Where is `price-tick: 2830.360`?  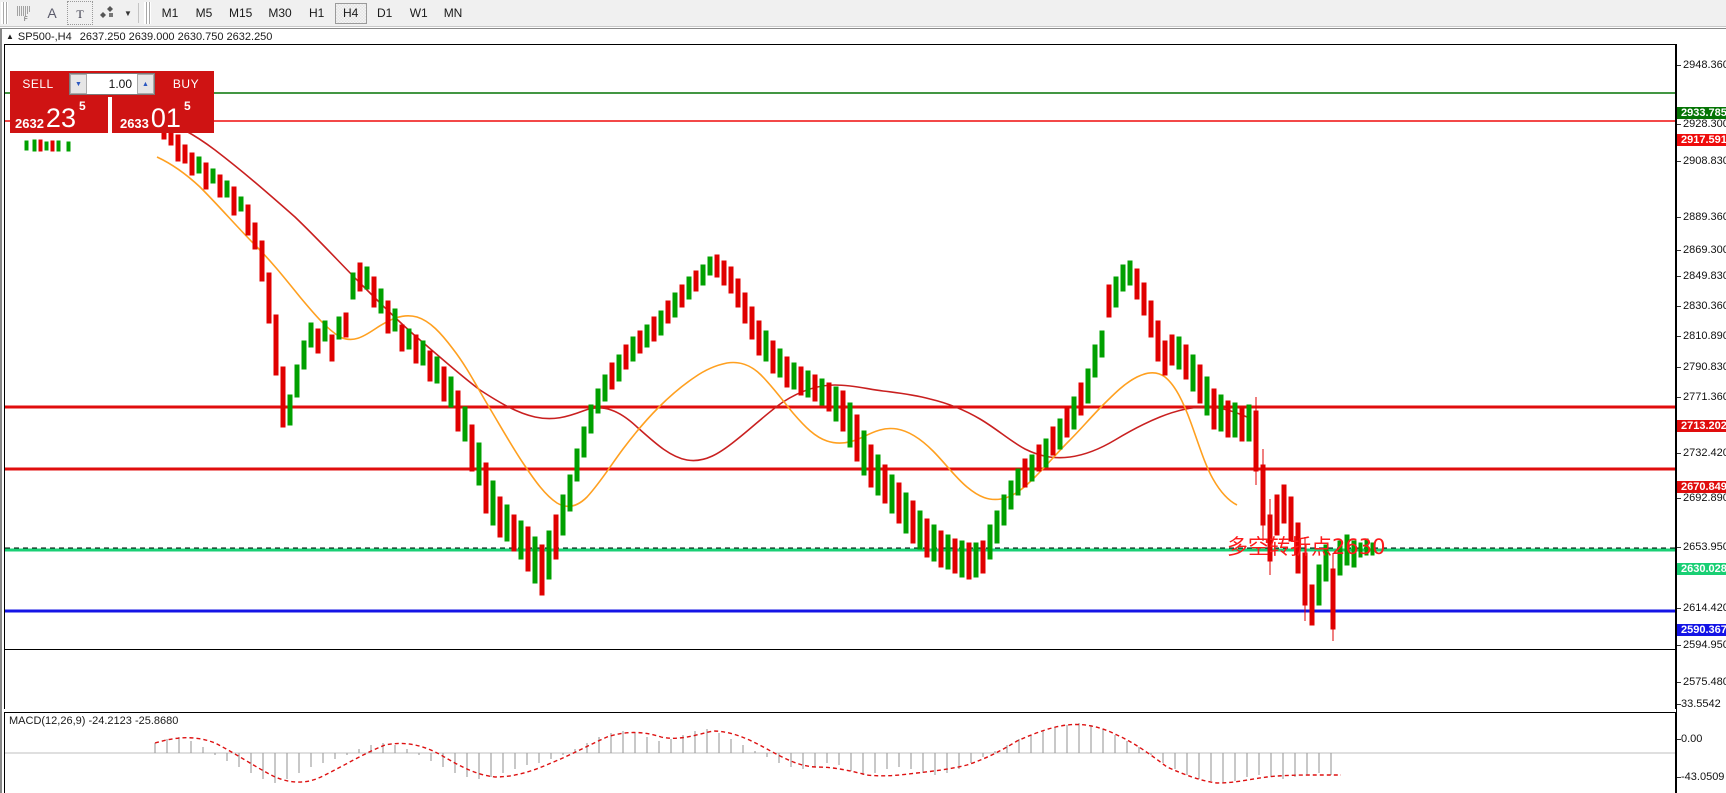
price-tick: 2830.360 is located at coordinates (1701, 306).